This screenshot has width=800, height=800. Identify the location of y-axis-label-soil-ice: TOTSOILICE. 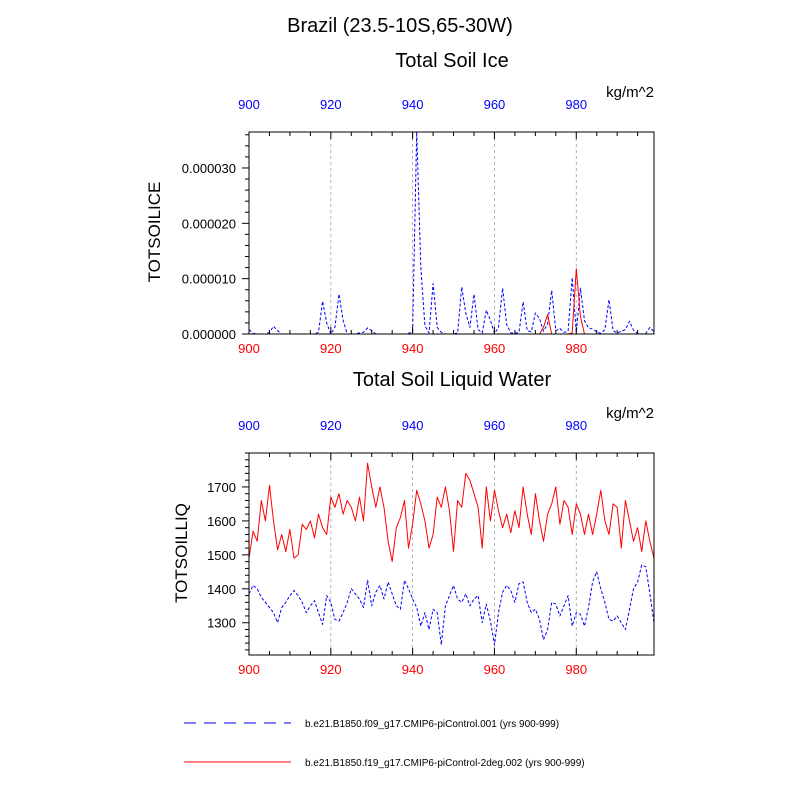
(154, 232).